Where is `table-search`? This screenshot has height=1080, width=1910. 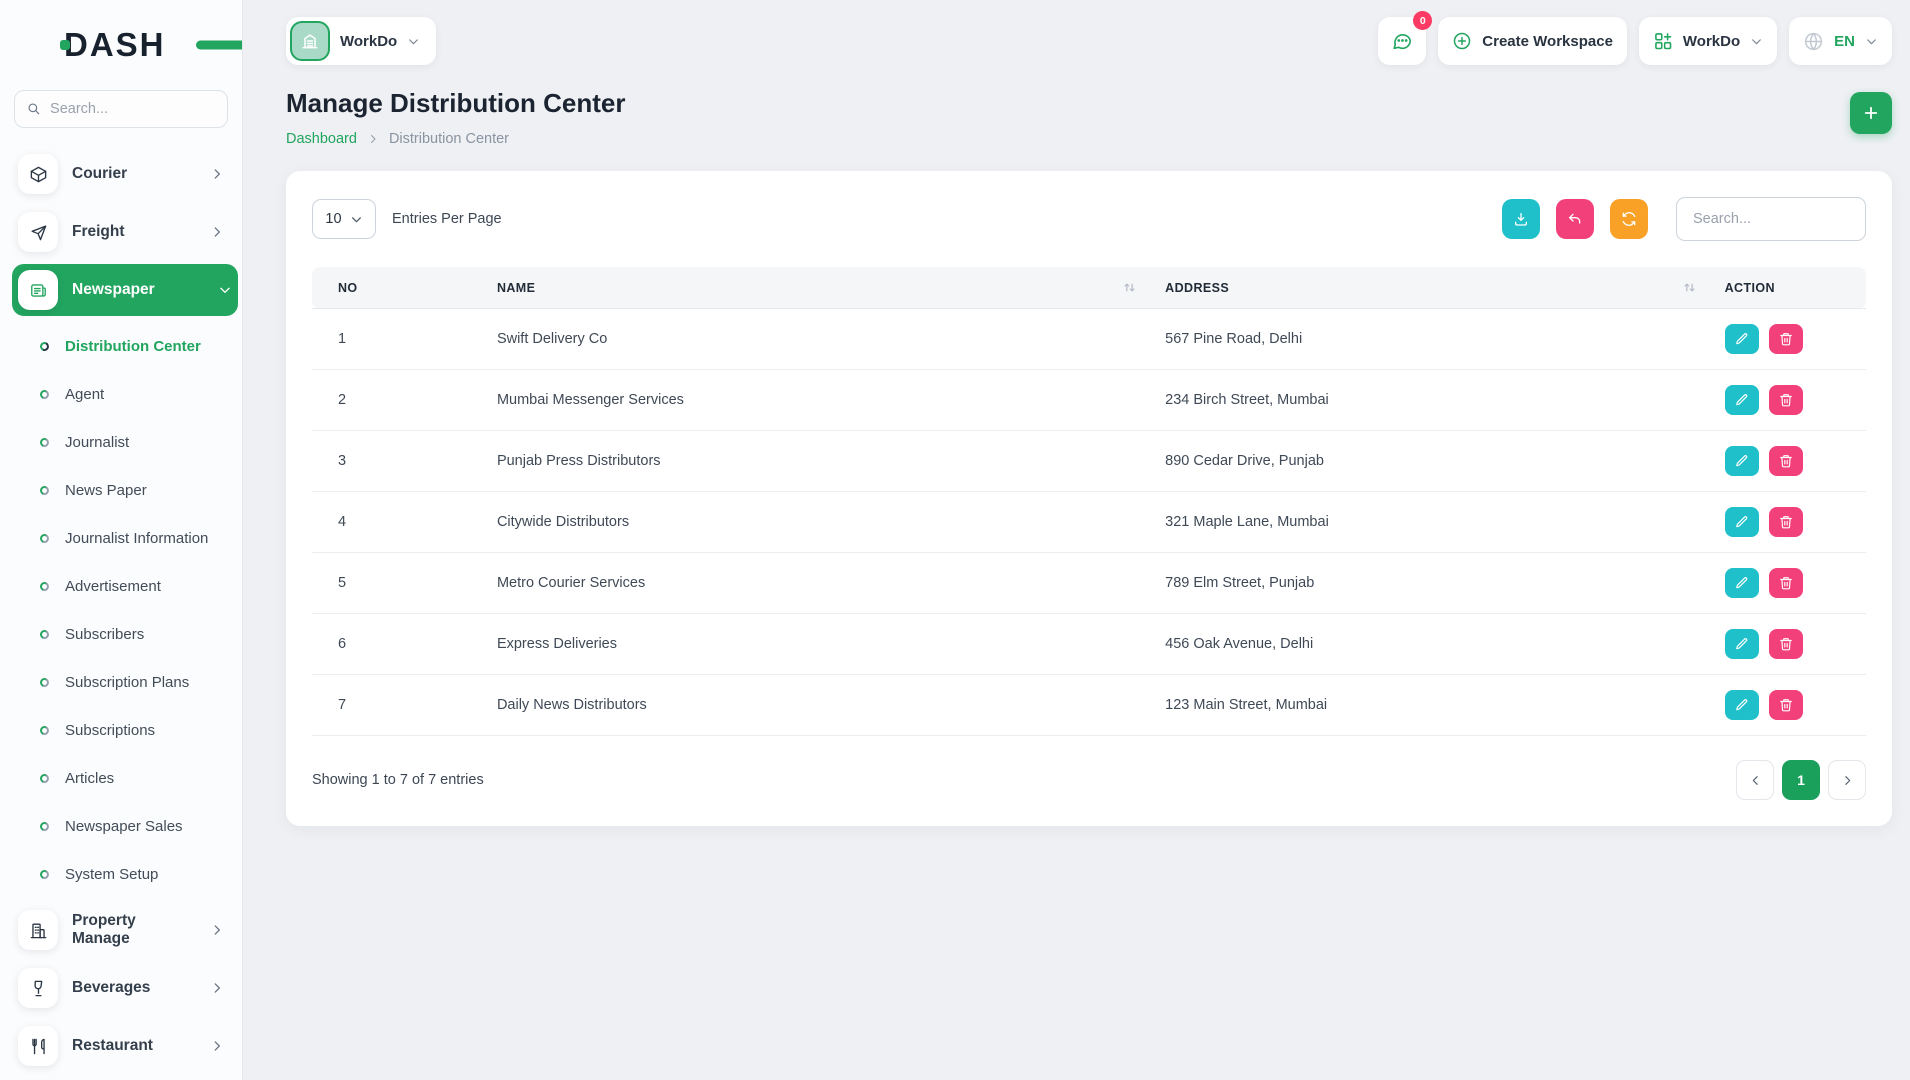
table-search is located at coordinates (1771, 219).